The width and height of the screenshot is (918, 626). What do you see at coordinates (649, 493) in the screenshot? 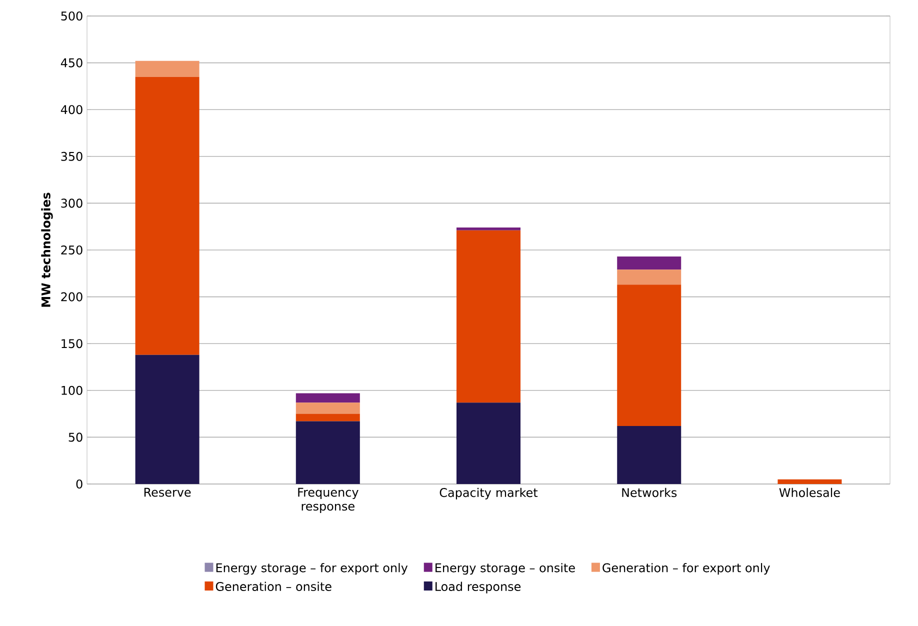
I see `x-tick-label: Networks` at bounding box center [649, 493].